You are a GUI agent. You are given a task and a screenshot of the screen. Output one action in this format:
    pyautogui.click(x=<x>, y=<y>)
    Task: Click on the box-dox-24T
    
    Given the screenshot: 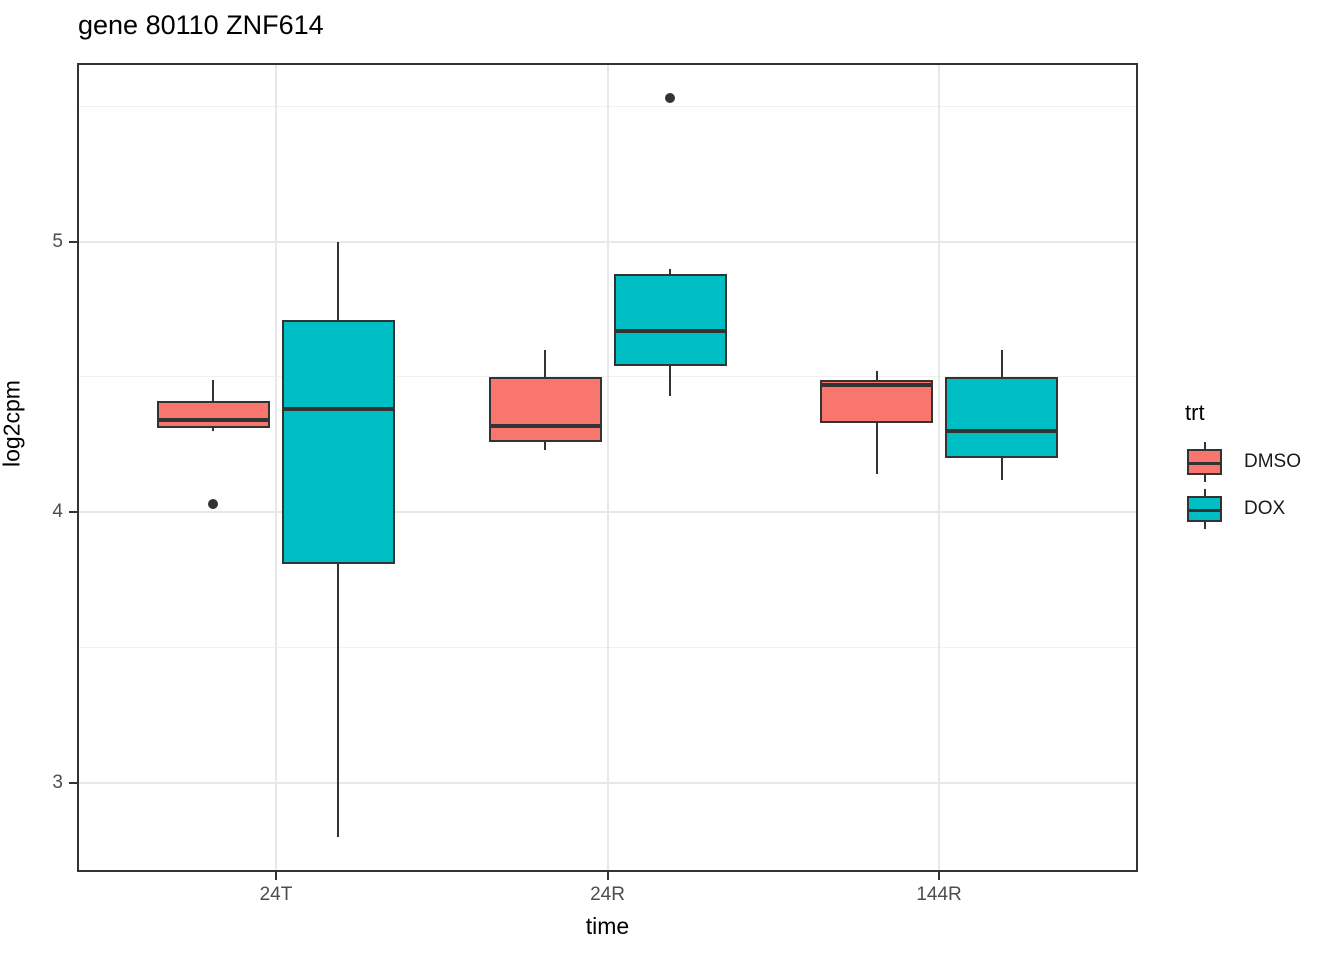 What is the action you would take?
    pyautogui.click(x=338, y=442)
    